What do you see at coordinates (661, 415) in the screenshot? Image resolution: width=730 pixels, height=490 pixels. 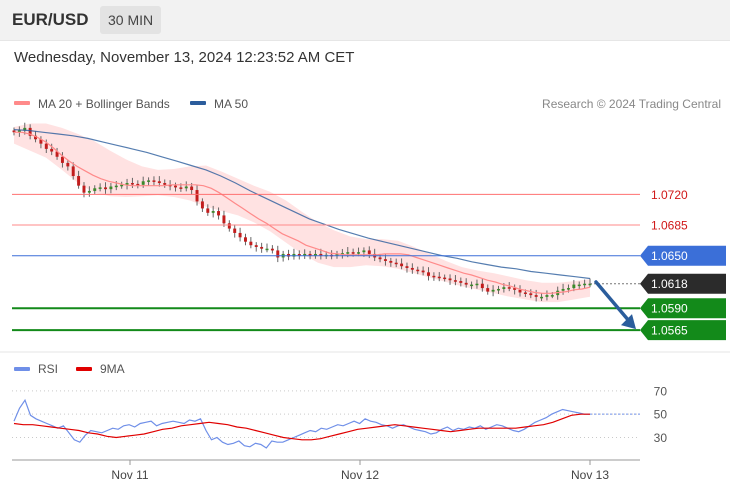 I see `rsi-level-label-50: 50` at bounding box center [661, 415].